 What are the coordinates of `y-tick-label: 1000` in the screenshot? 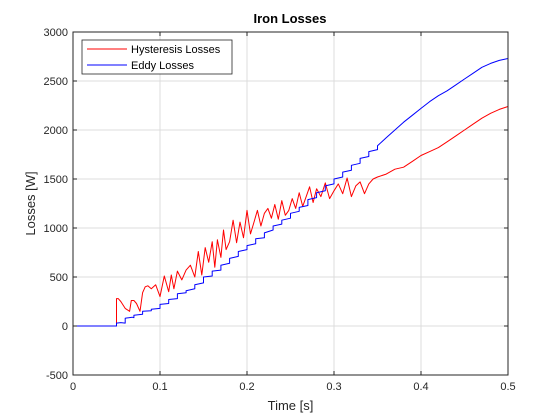 It's located at (56, 229).